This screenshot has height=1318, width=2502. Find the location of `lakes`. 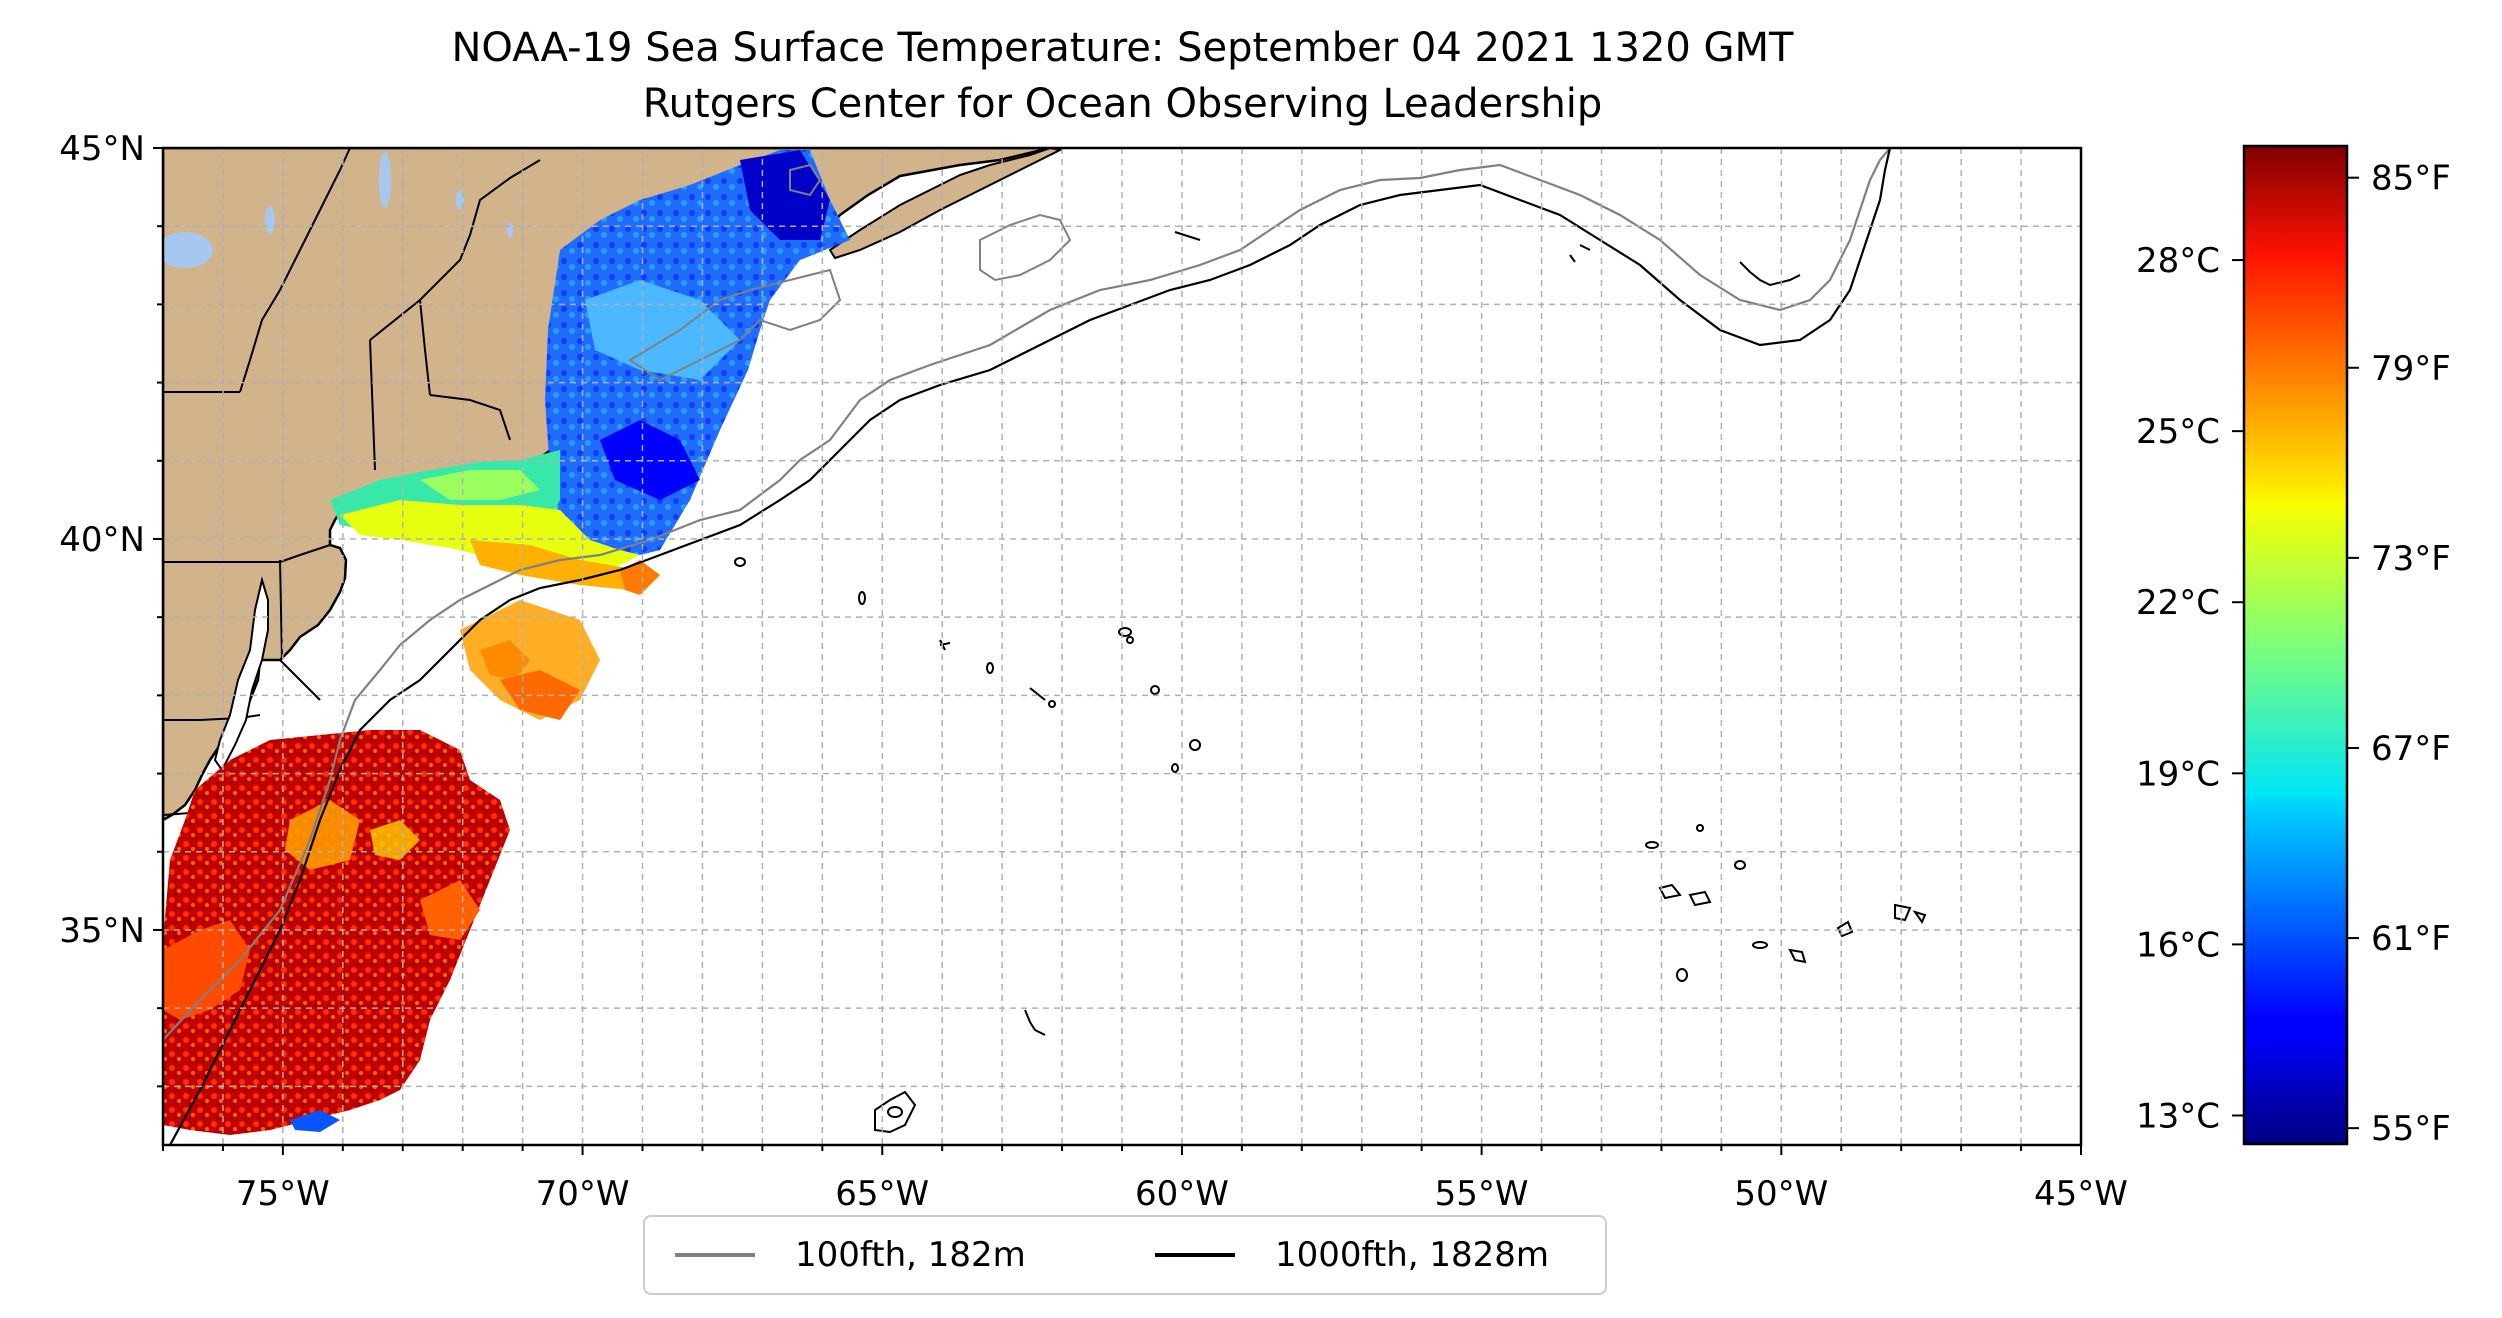

lakes is located at coordinates (338, 210).